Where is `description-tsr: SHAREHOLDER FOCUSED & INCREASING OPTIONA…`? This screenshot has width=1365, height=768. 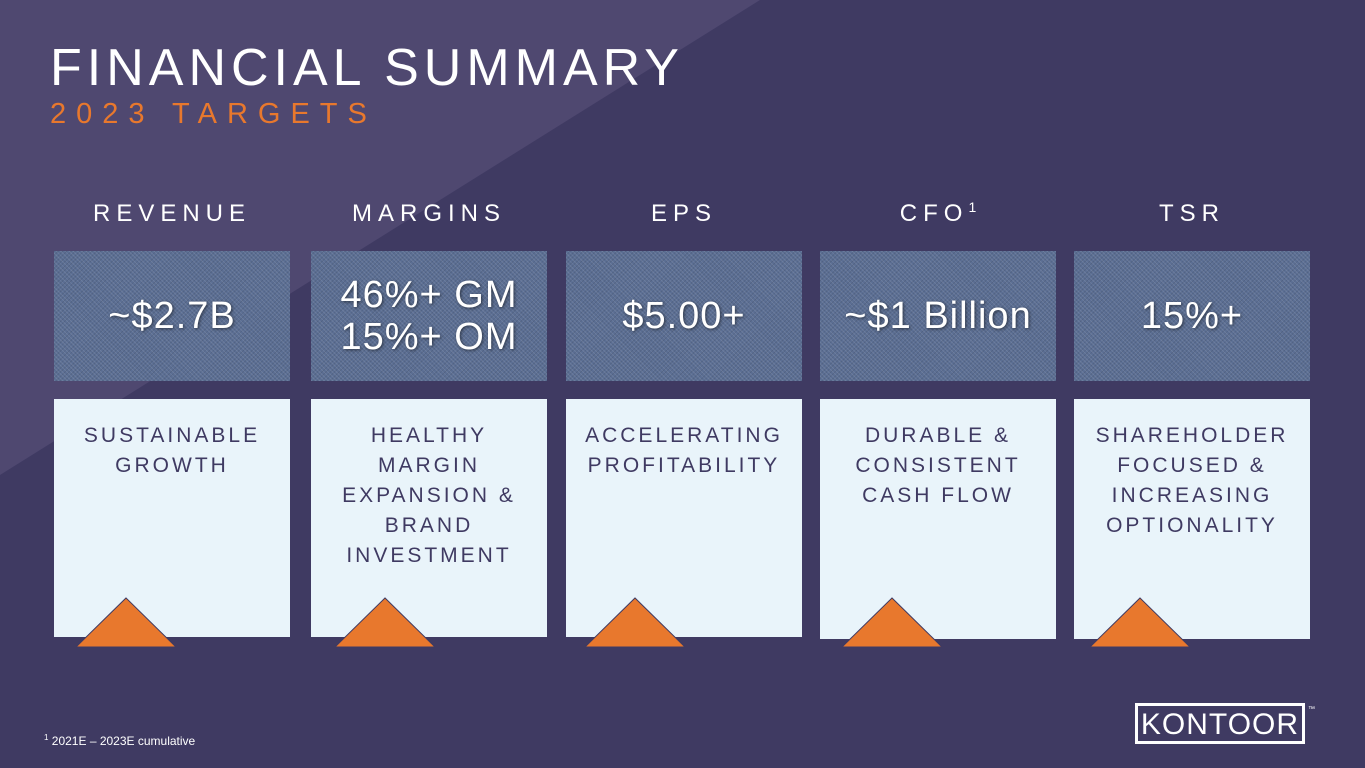
description-tsr: SHAREHOLDER FOCUSED & INCREASING OPTIONA… is located at coordinates (1192, 480).